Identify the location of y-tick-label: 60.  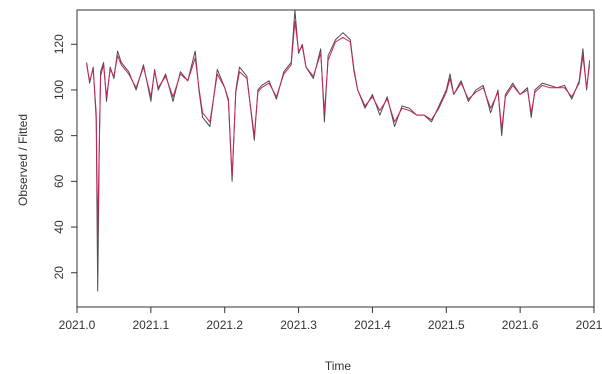
(59, 181).